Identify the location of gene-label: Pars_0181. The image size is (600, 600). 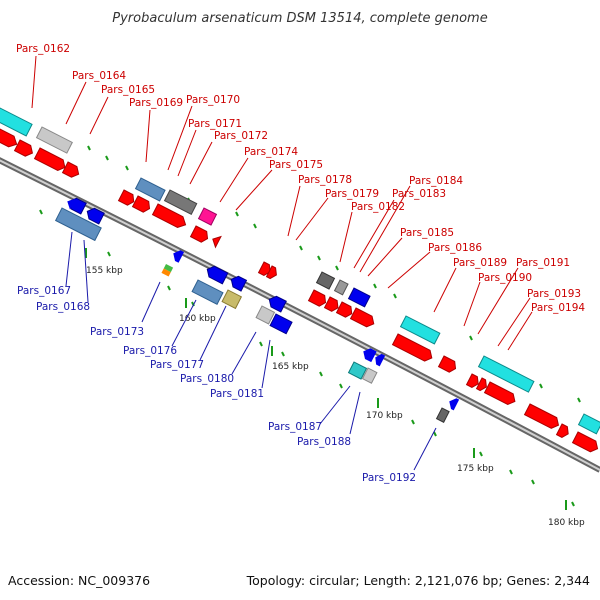
(237, 394).